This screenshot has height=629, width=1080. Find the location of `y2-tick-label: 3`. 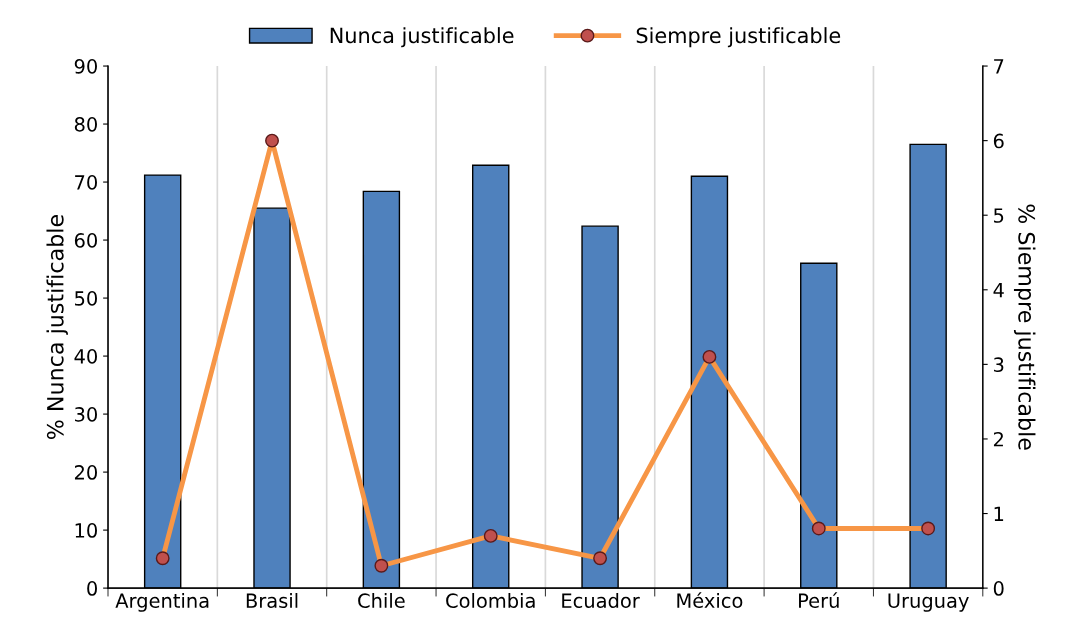

y2-tick-label: 3 is located at coordinates (999, 365).